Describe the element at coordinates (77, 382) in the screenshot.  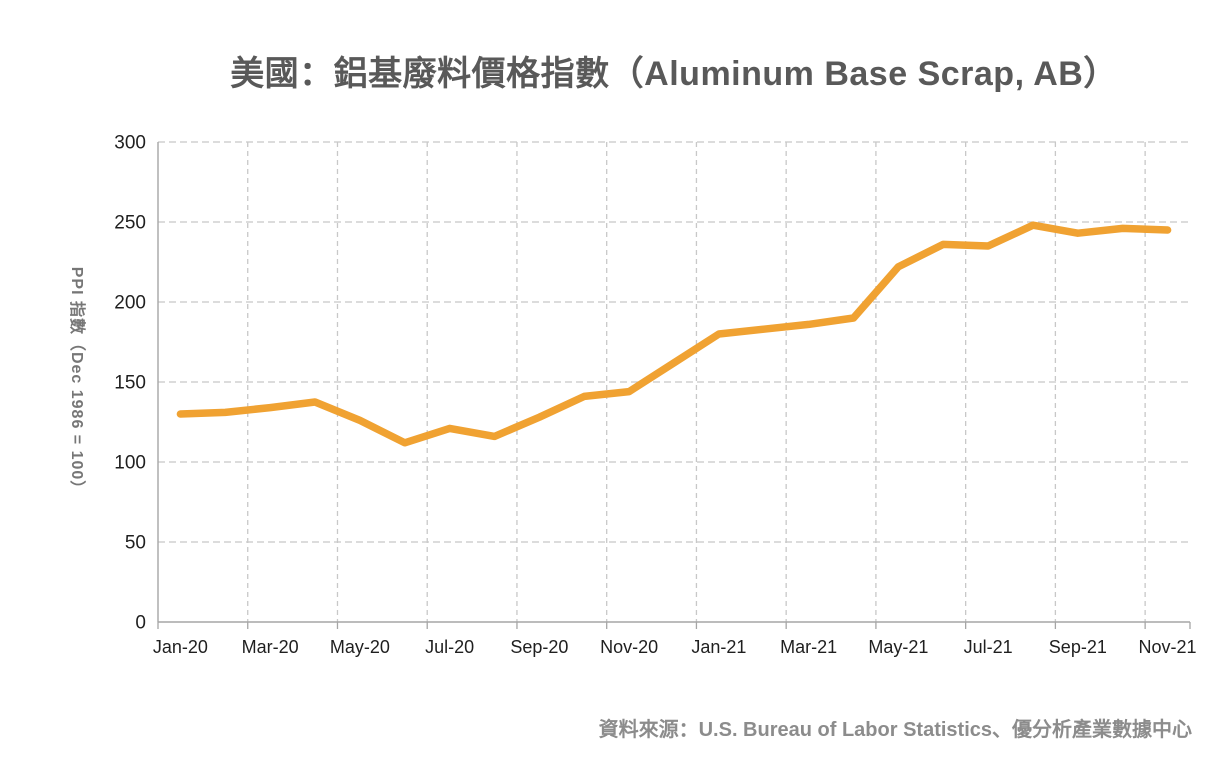
I see `y-axis-title: PPI 指數（Dec 1986 = 100）` at that location.